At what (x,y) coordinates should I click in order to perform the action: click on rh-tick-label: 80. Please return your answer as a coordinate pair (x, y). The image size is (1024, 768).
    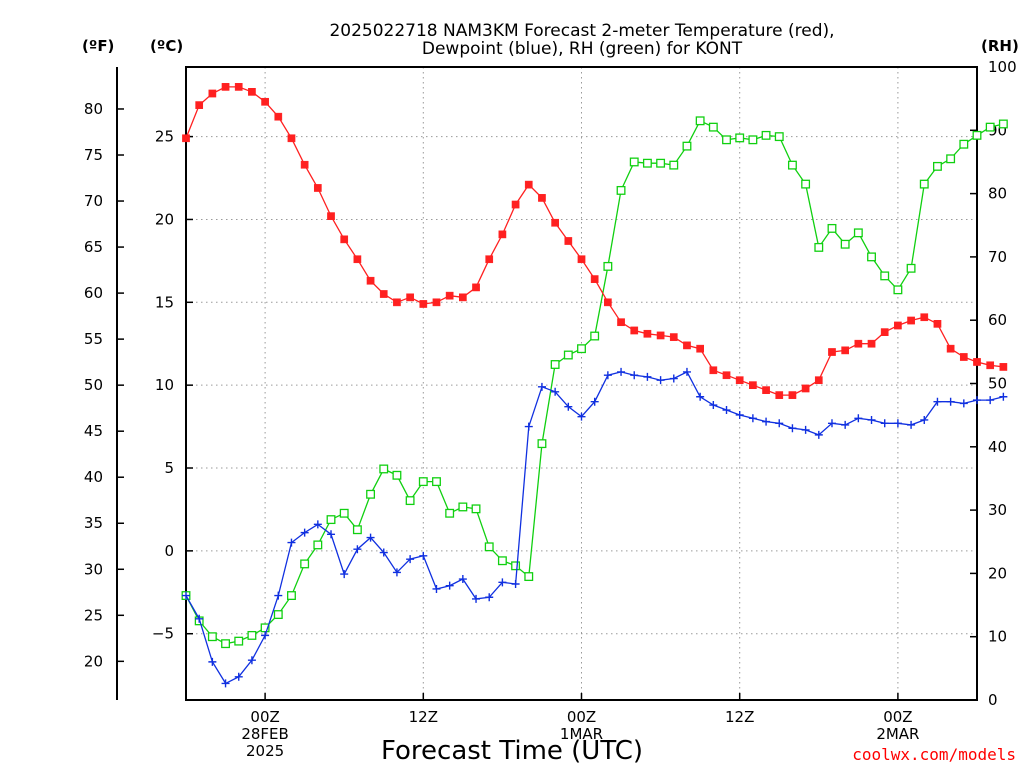
    Looking at the image, I should click on (997, 194).